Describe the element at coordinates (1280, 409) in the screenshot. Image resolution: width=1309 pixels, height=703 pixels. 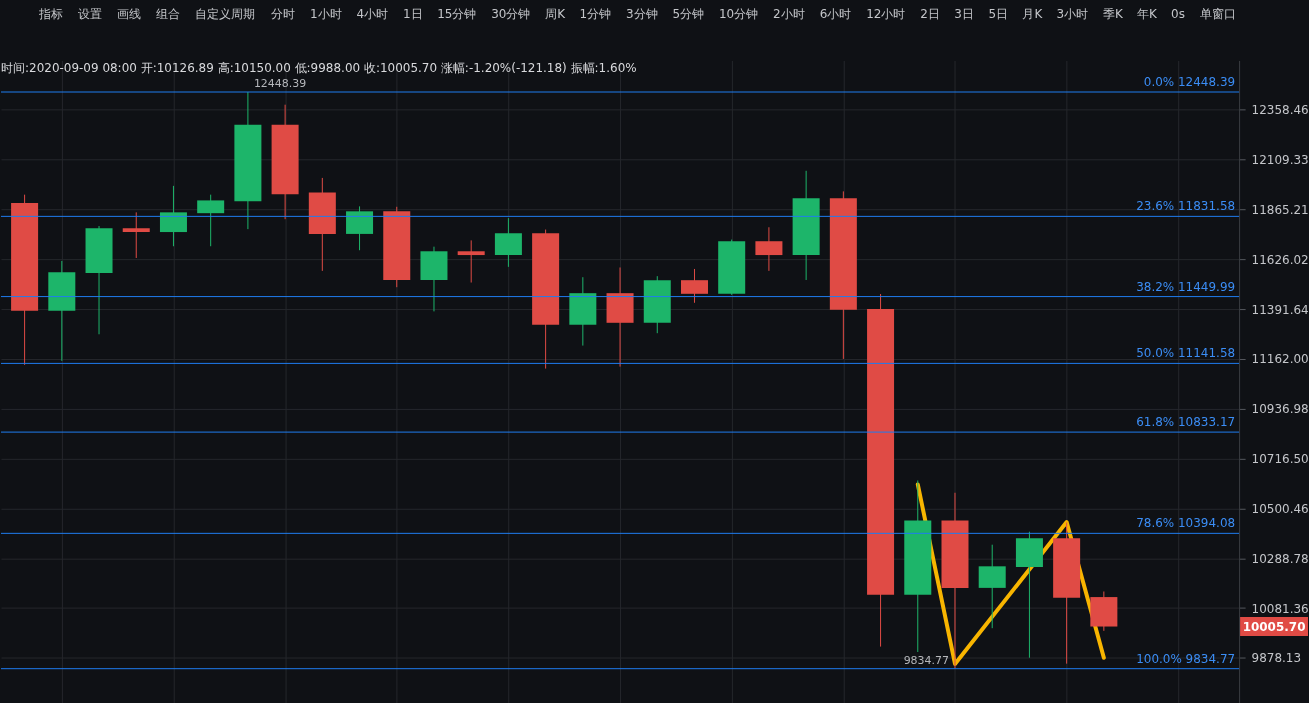
I see `y-tick-label: 10936.98` at that location.